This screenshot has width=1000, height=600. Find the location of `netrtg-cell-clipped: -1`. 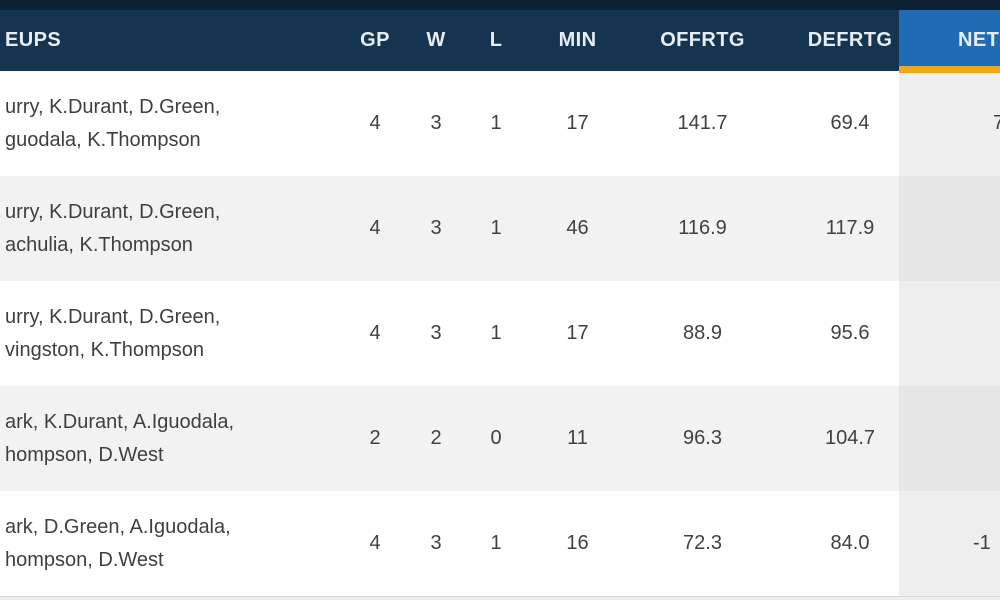

netrtg-cell-clipped: -1 is located at coordinates (949, 543).